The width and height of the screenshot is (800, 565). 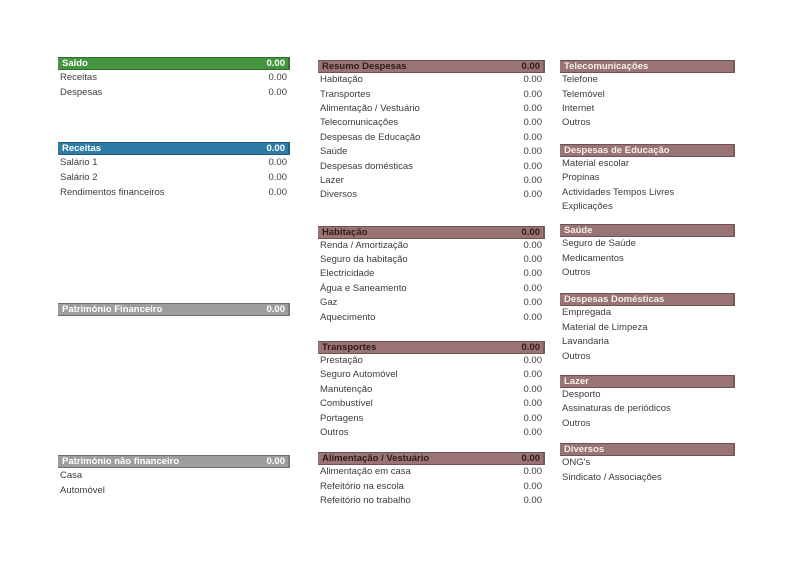 What do you see at coordinates (82, 148) in the screenshot?
I see `section-title: Receitas` at bounding box center [82, 148].